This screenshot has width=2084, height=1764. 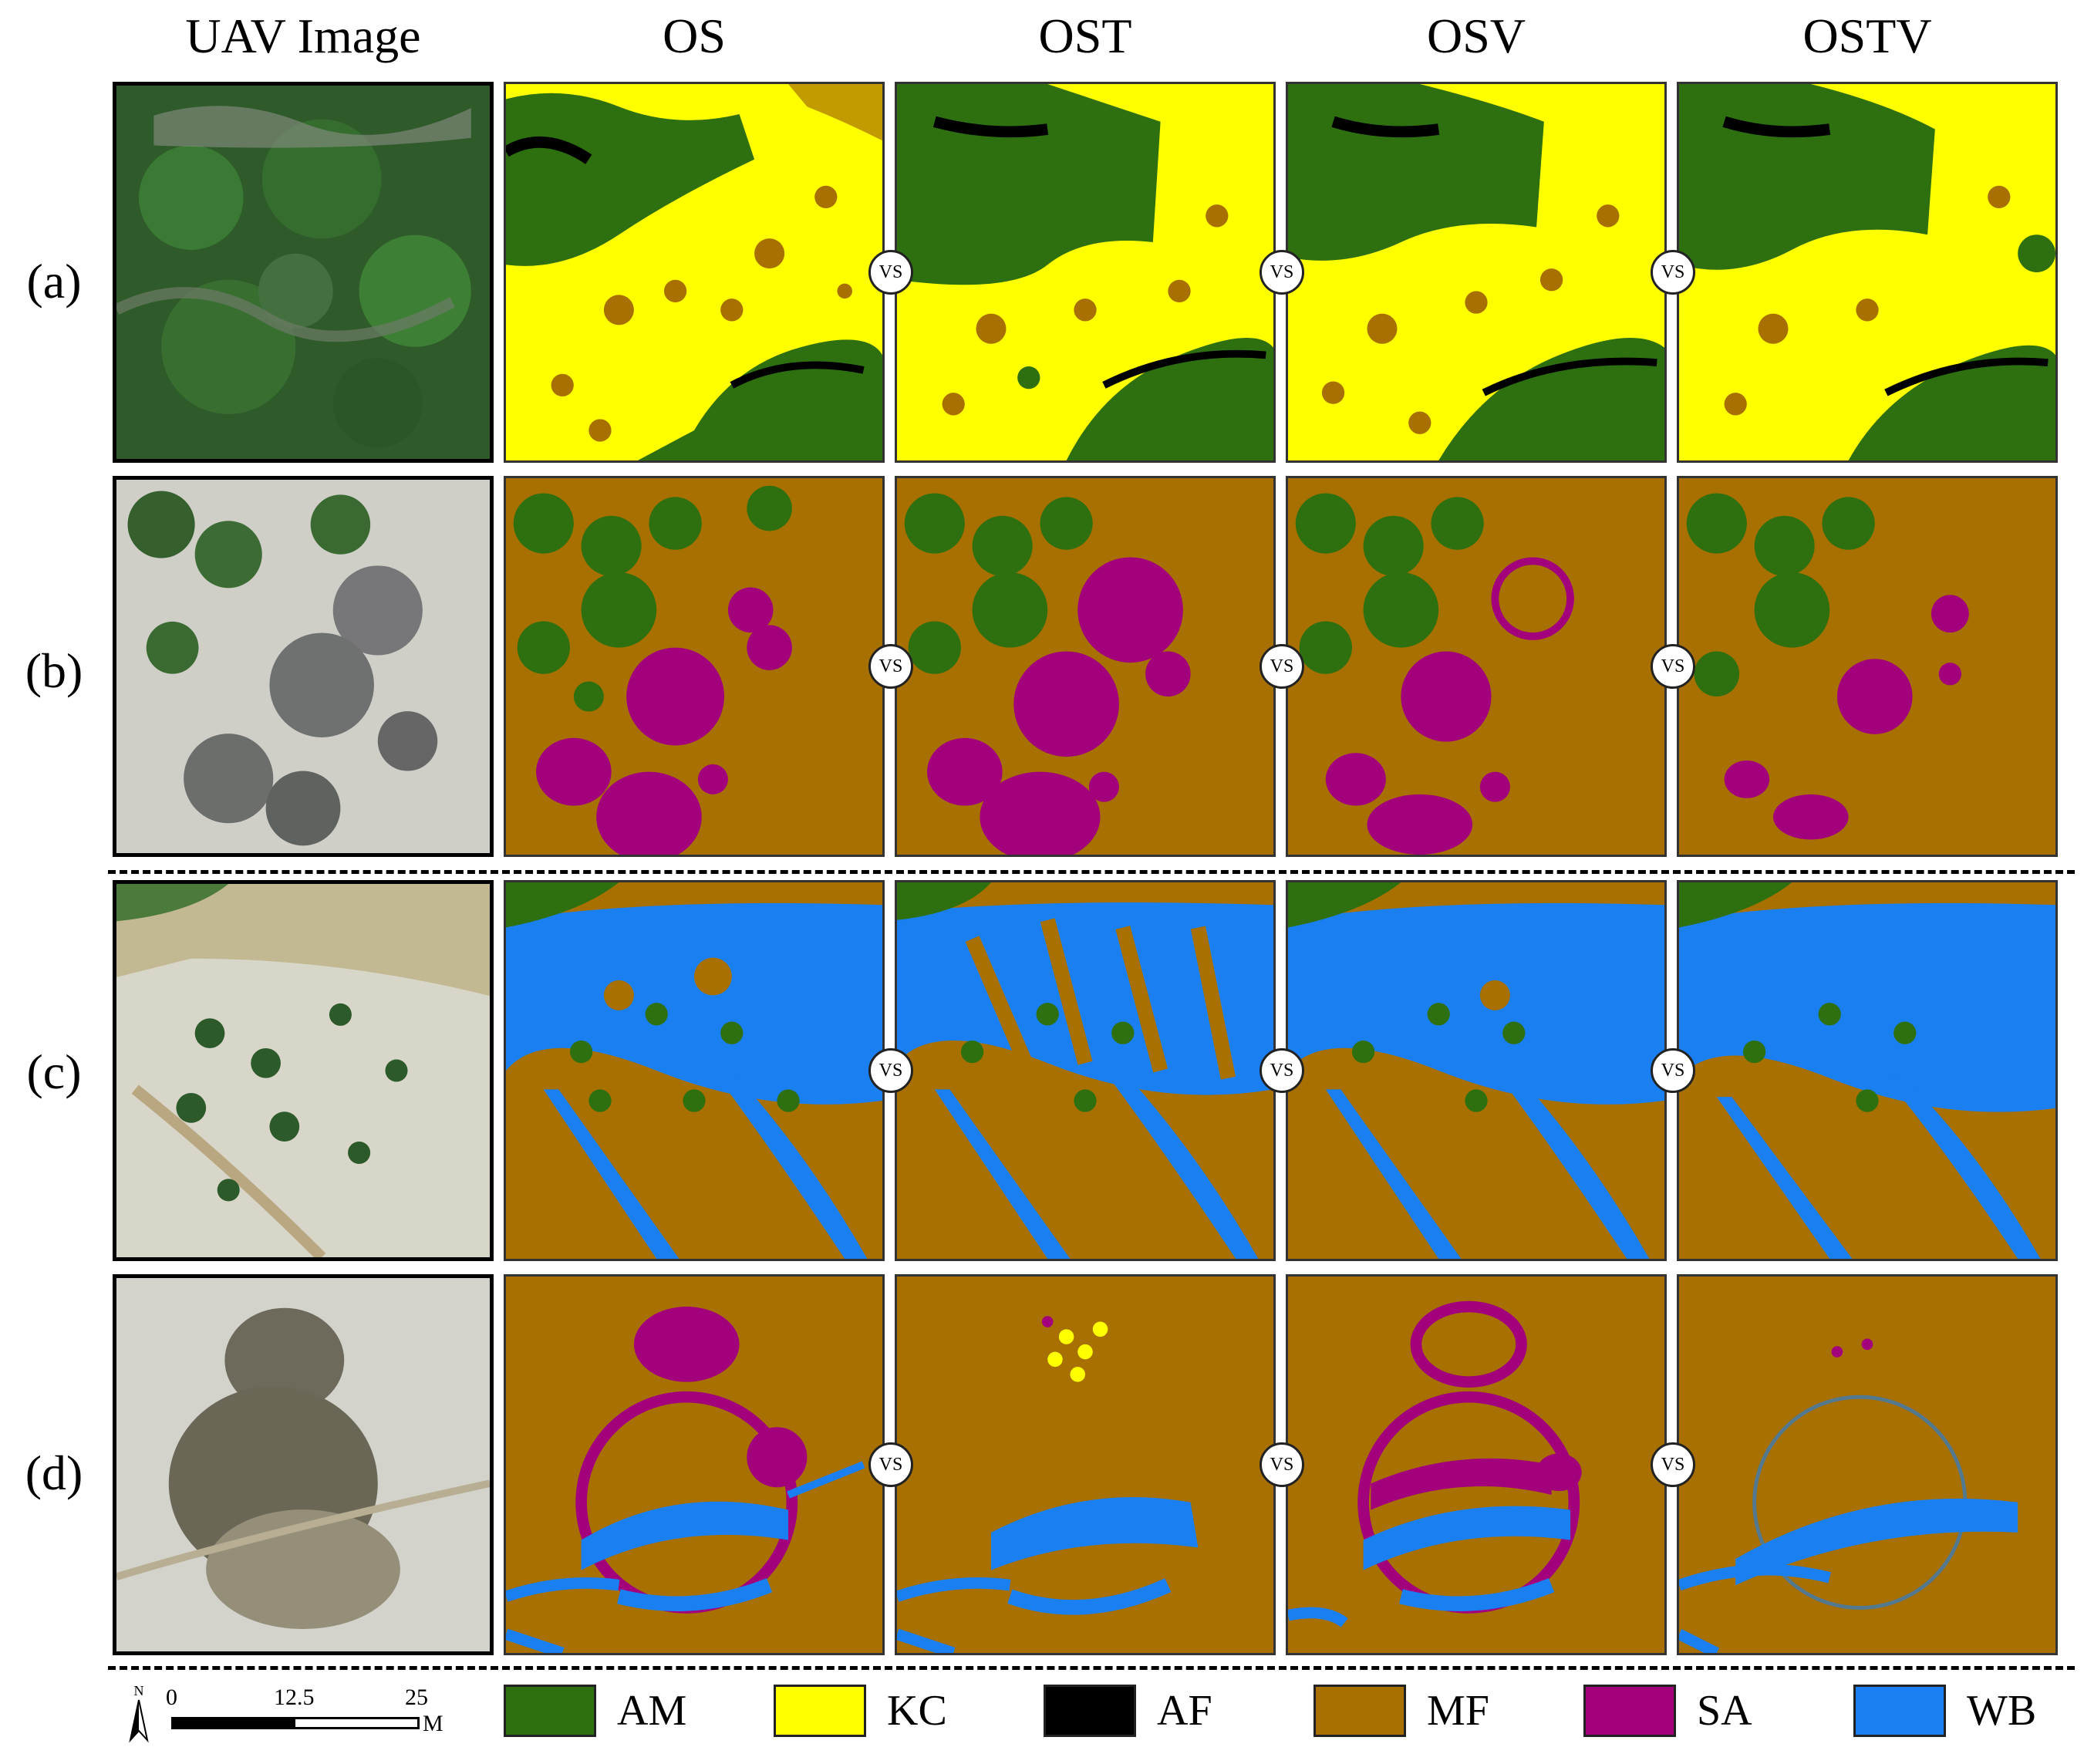 What do you see at coordinates (171, 1697) in the screenshot?
I see `scale-tick-0: 0` at bounding box center [171, 1697].